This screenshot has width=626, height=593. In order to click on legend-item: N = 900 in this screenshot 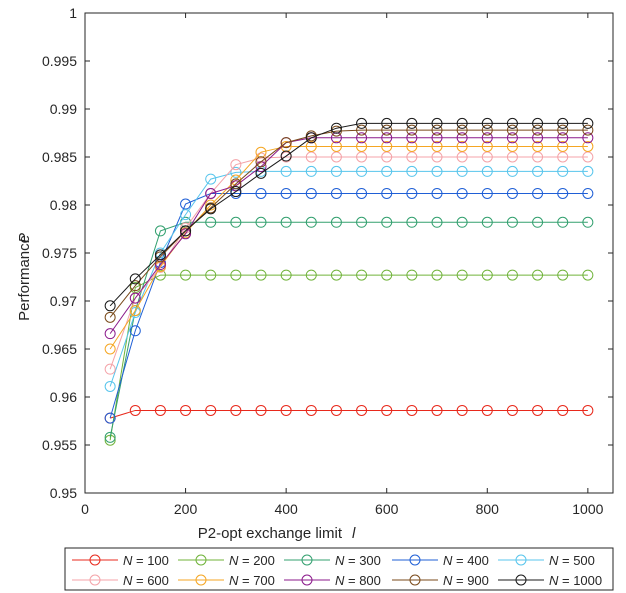, I will do `click(440, 580)`.